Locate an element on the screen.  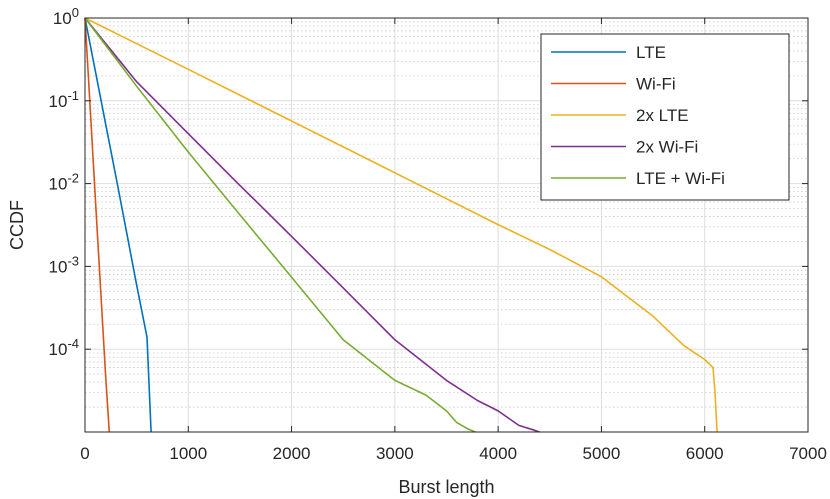
x-tick-label: 7000 is located at coordinates (808, 453).